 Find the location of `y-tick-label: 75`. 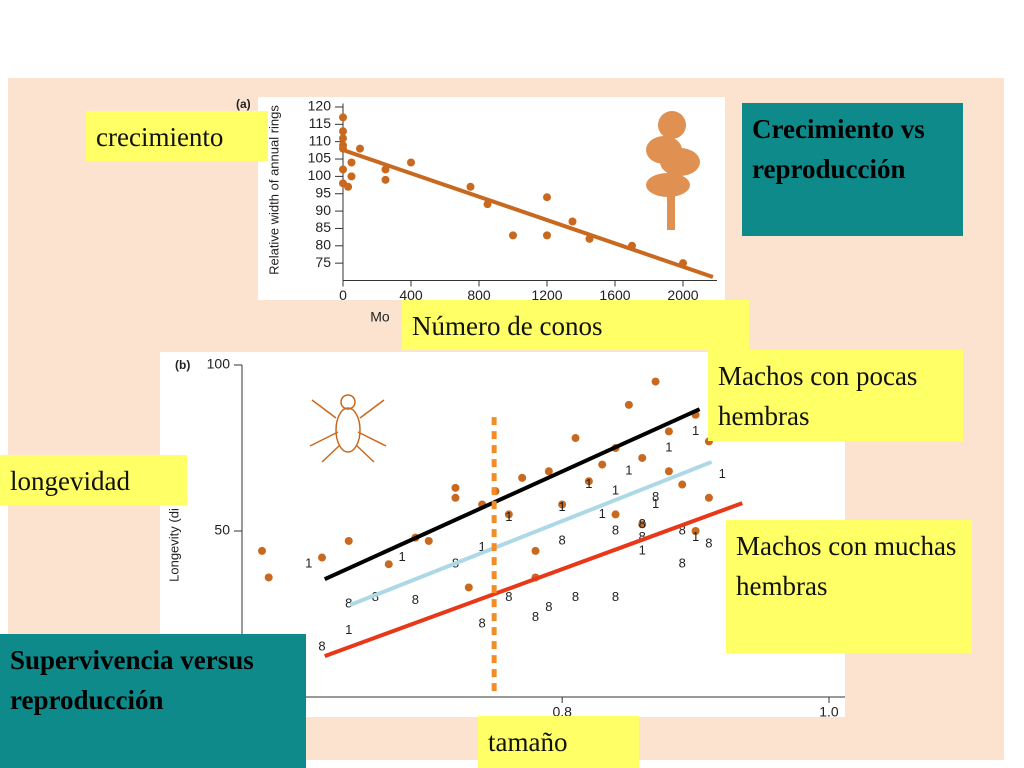

y-tick-label: 75 is located at coordinates (323, 262).